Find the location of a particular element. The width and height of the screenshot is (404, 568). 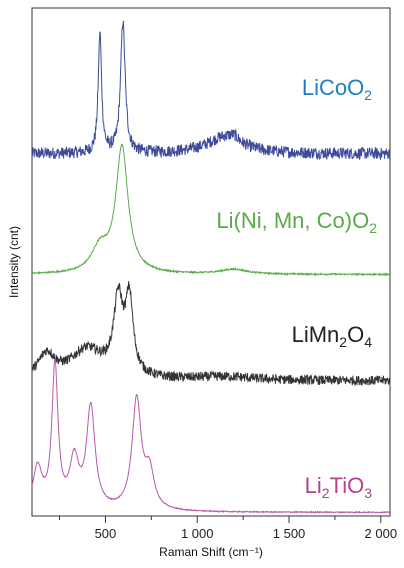

series-label-licoo2: LiCoO2 is located at coordinates (337, 89).